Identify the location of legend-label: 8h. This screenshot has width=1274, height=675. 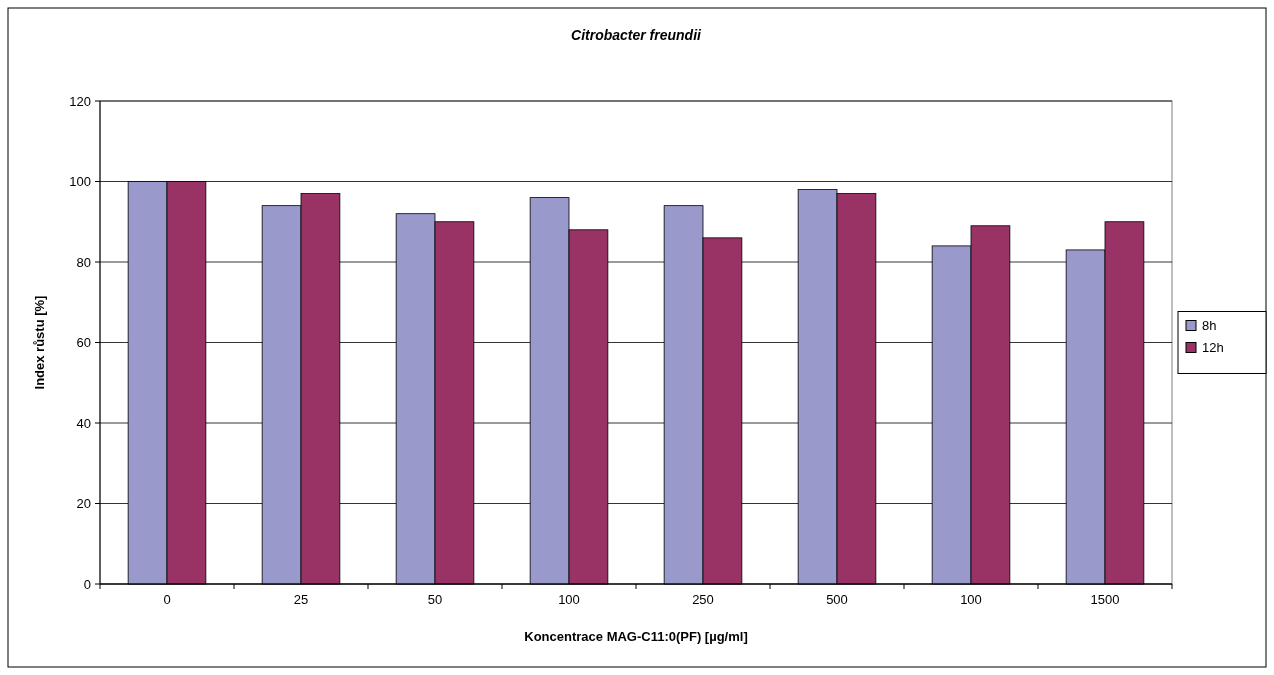
(1209, 326).